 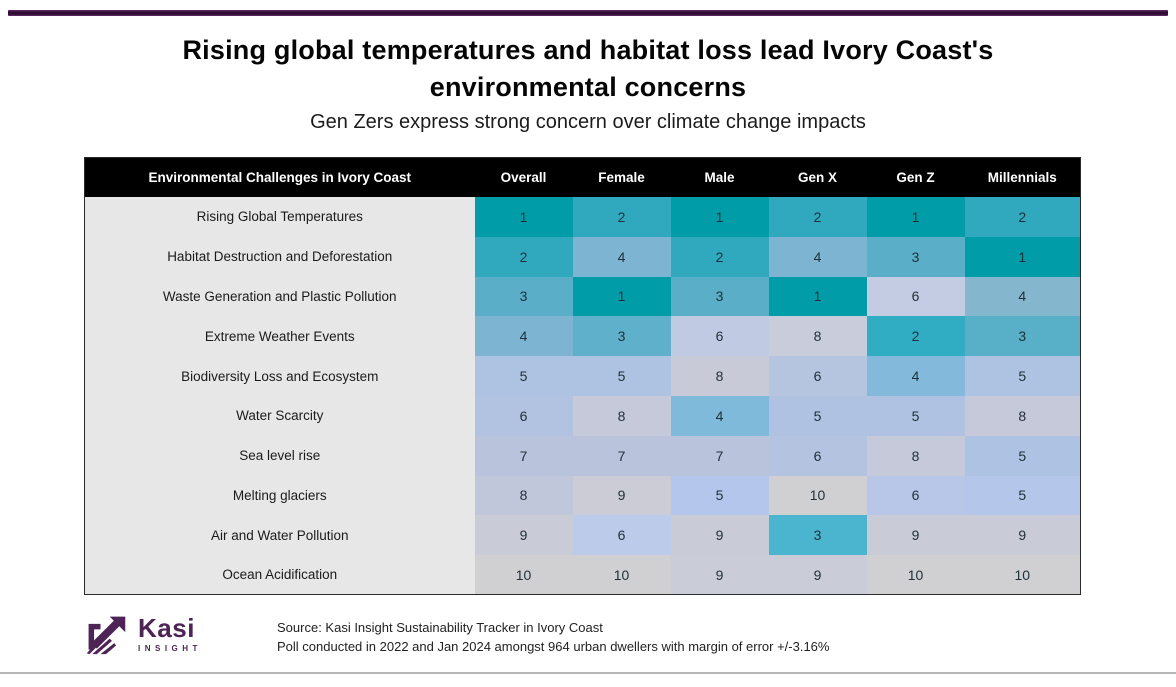 I want to click on column-header-female: Female, so click(x=621, y=177).